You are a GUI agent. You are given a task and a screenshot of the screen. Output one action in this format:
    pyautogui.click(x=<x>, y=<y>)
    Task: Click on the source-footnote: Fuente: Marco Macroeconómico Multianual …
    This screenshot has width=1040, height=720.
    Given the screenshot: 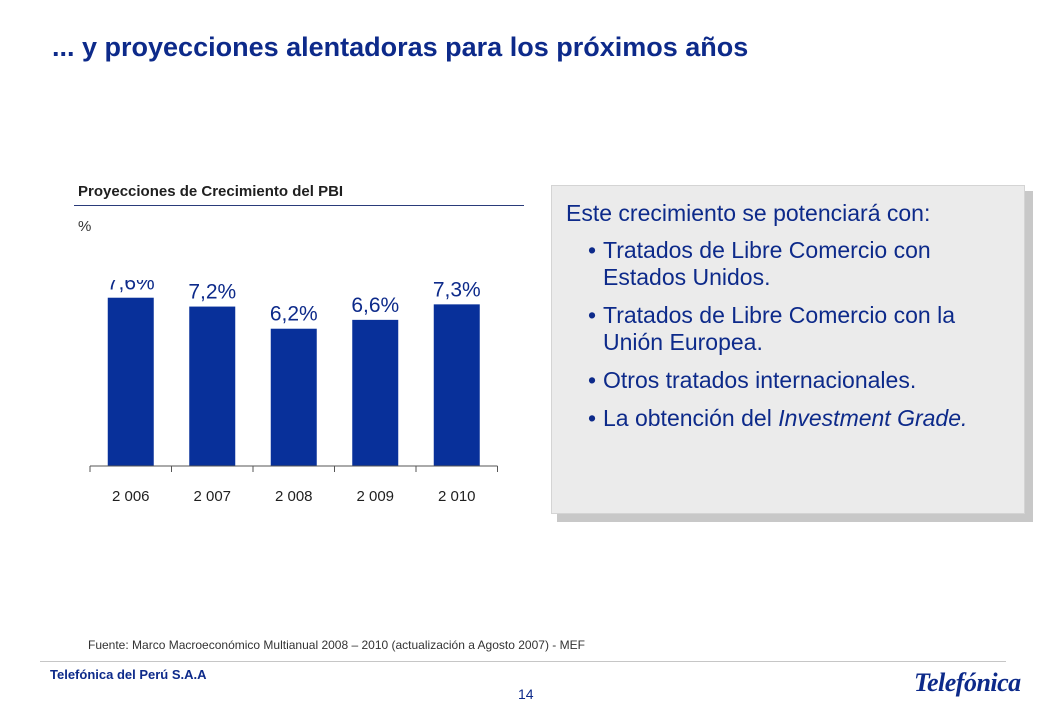 What is the action you would take?
    pyautogui.click(x=336, y=645)
    